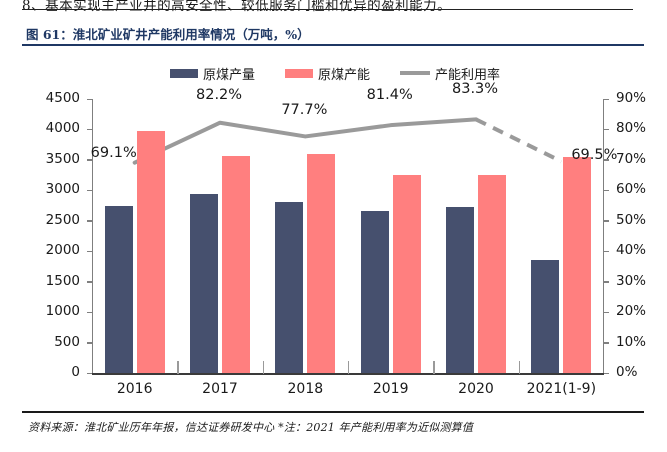 The image size is (667, 452). Describe the element at coordinates (304, 110) in the screenshot. I see `data-label-utilization-2018: 77.7%` at that location.